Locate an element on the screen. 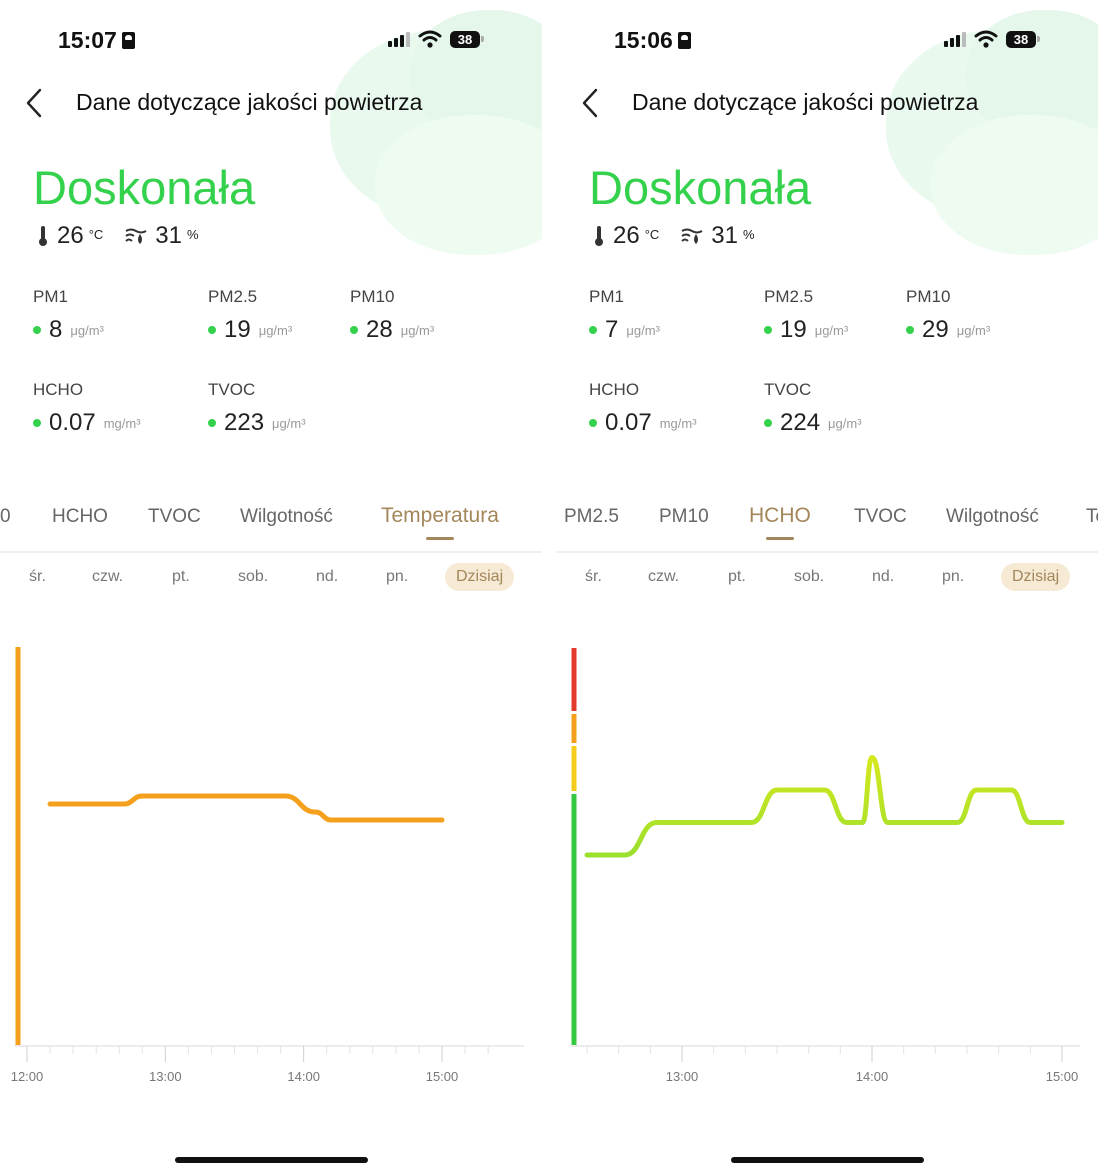 The image size is (1100, 1176). battery-icon: 38 is located at coordinates (467, 39).